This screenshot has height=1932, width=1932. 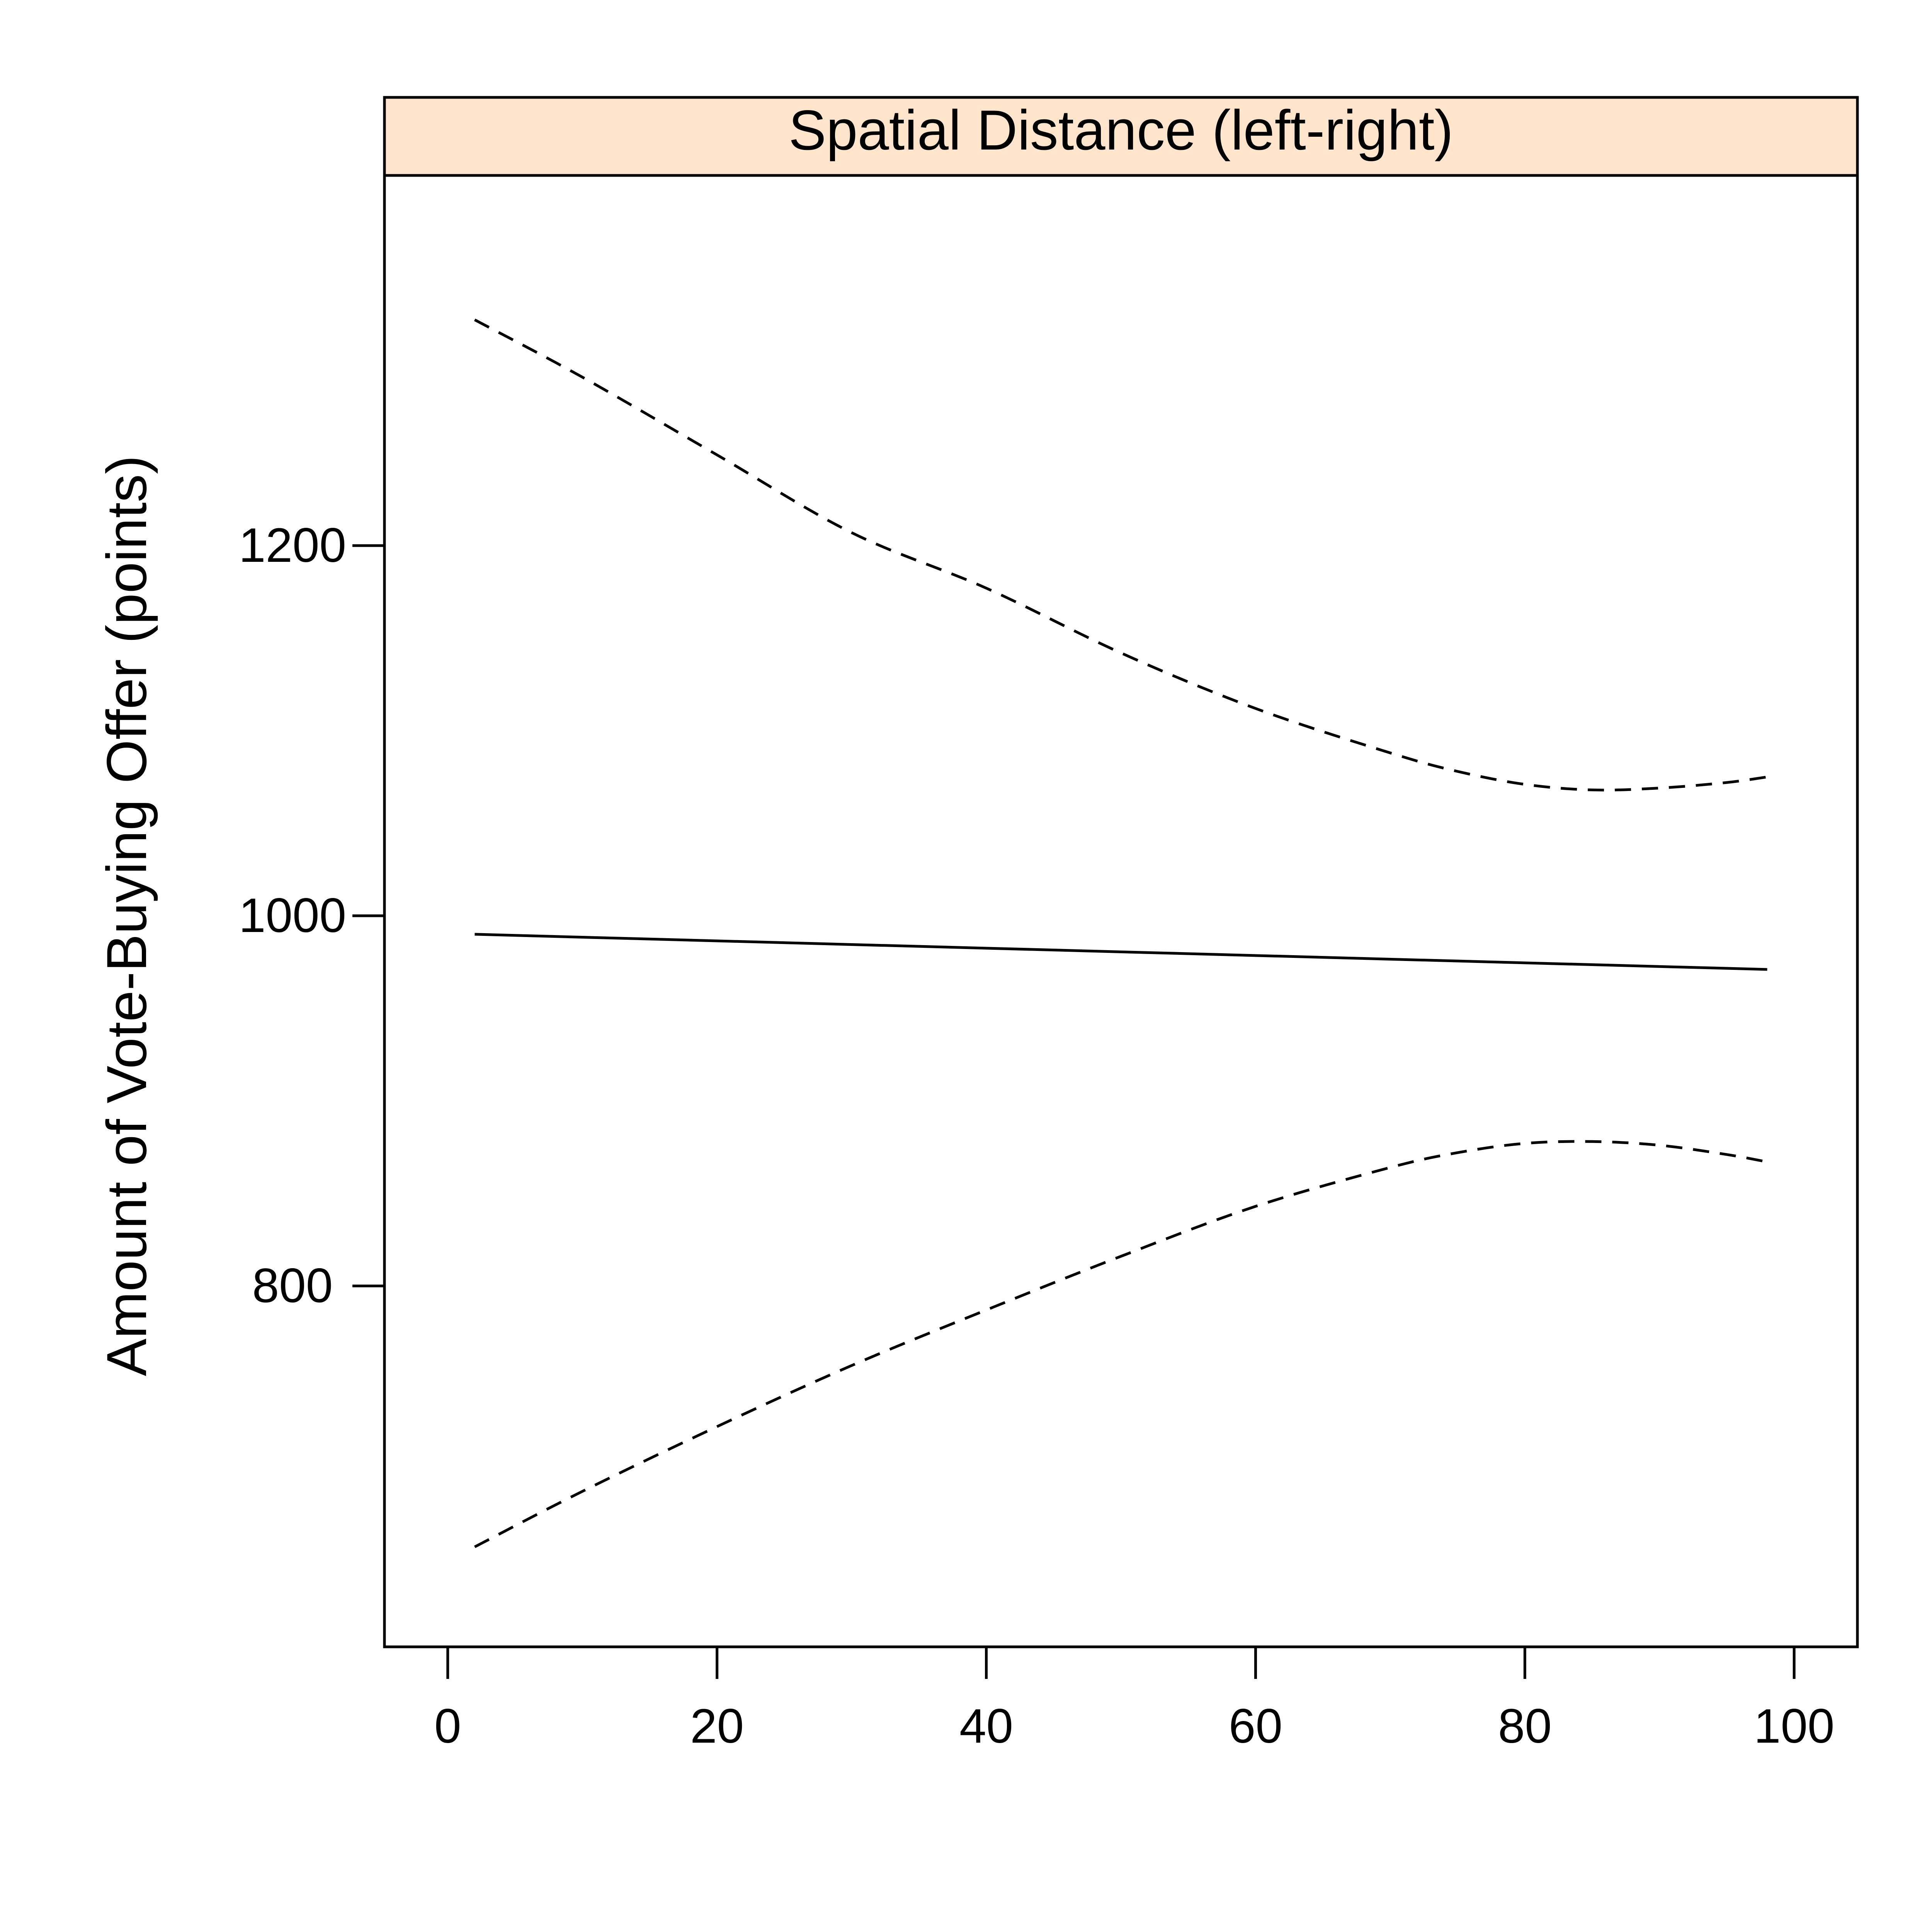 I want to click on y-axis-title: Amount of Vote-Buying Offer (points), so click(x=127, y=915).